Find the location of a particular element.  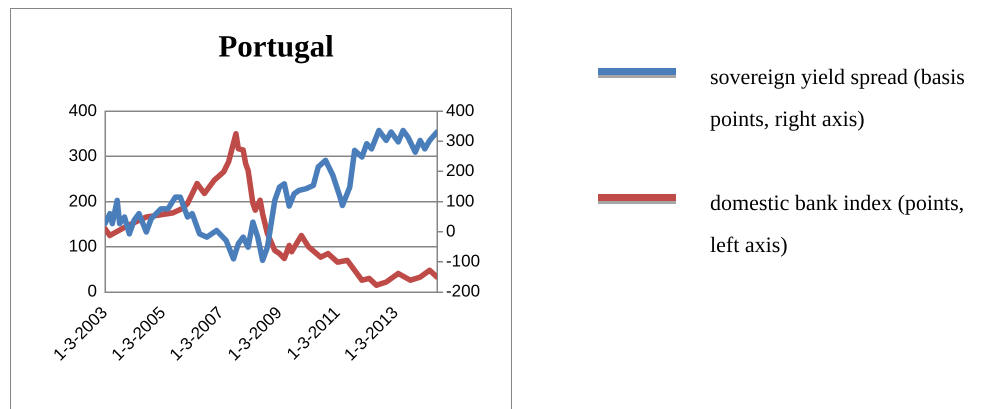

y-tick-label: 400 is located at coordinates (82, 110).